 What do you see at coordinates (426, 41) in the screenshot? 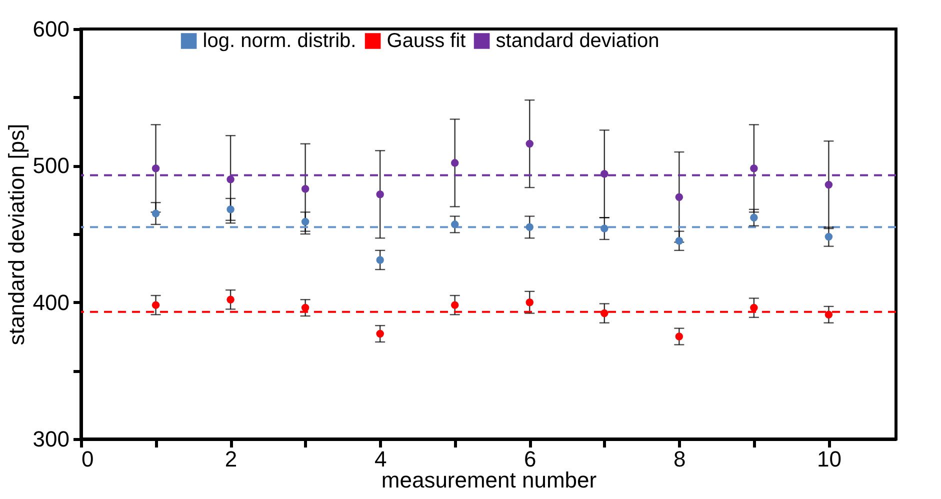
I see `legend-label: Gauss fit` at bounding box center [426, 41].